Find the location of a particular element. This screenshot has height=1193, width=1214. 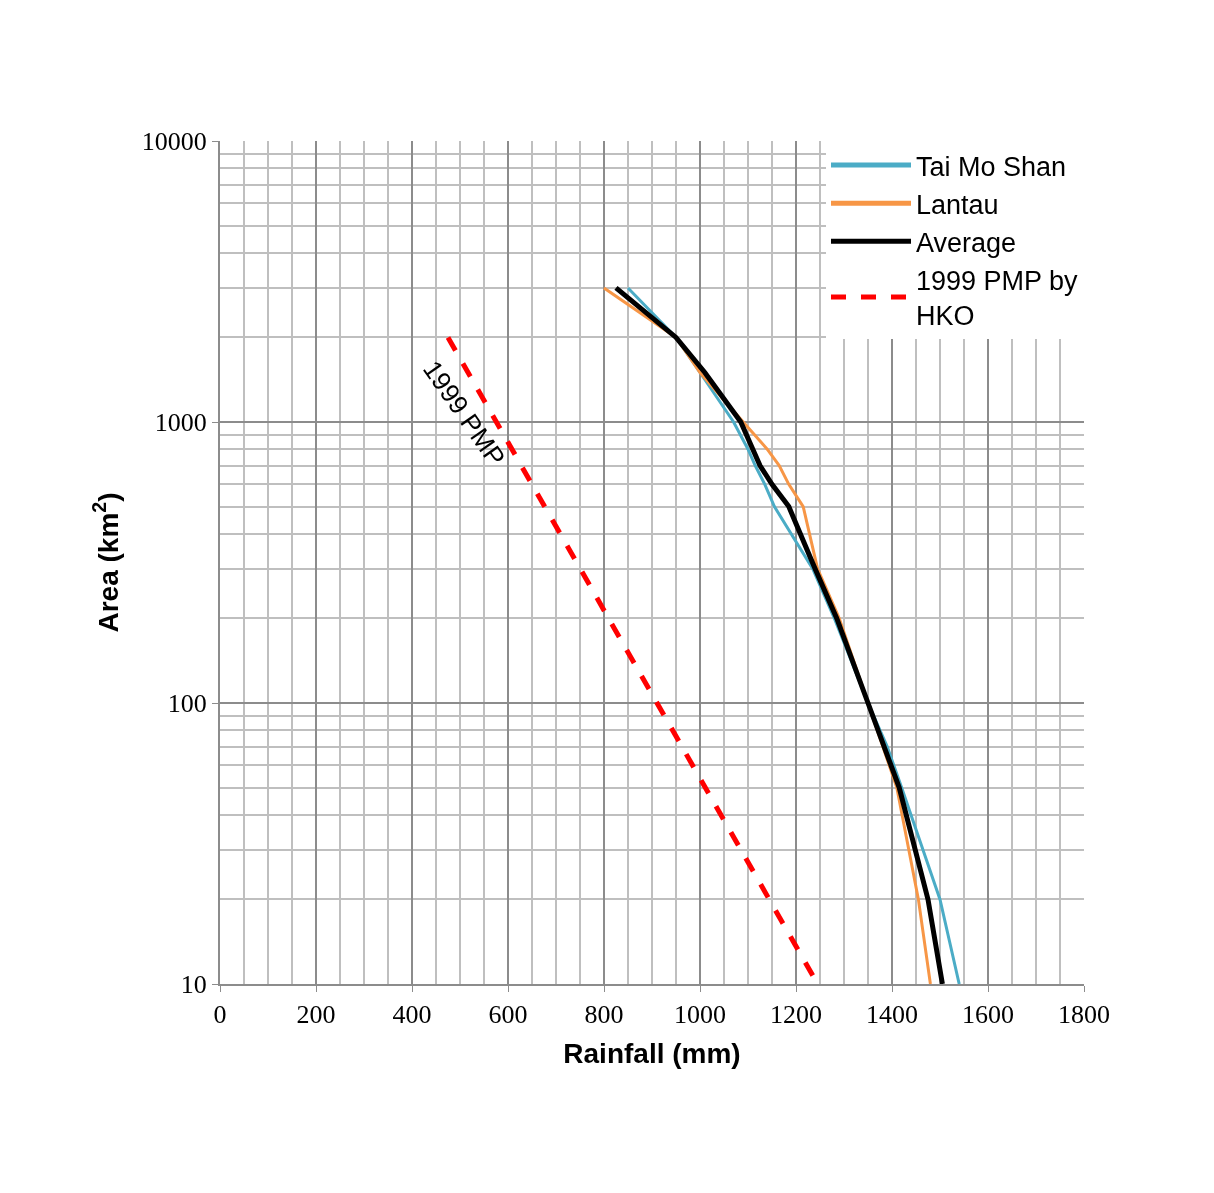

y-tick-label: 1000 is located at coordinates (180, 423).